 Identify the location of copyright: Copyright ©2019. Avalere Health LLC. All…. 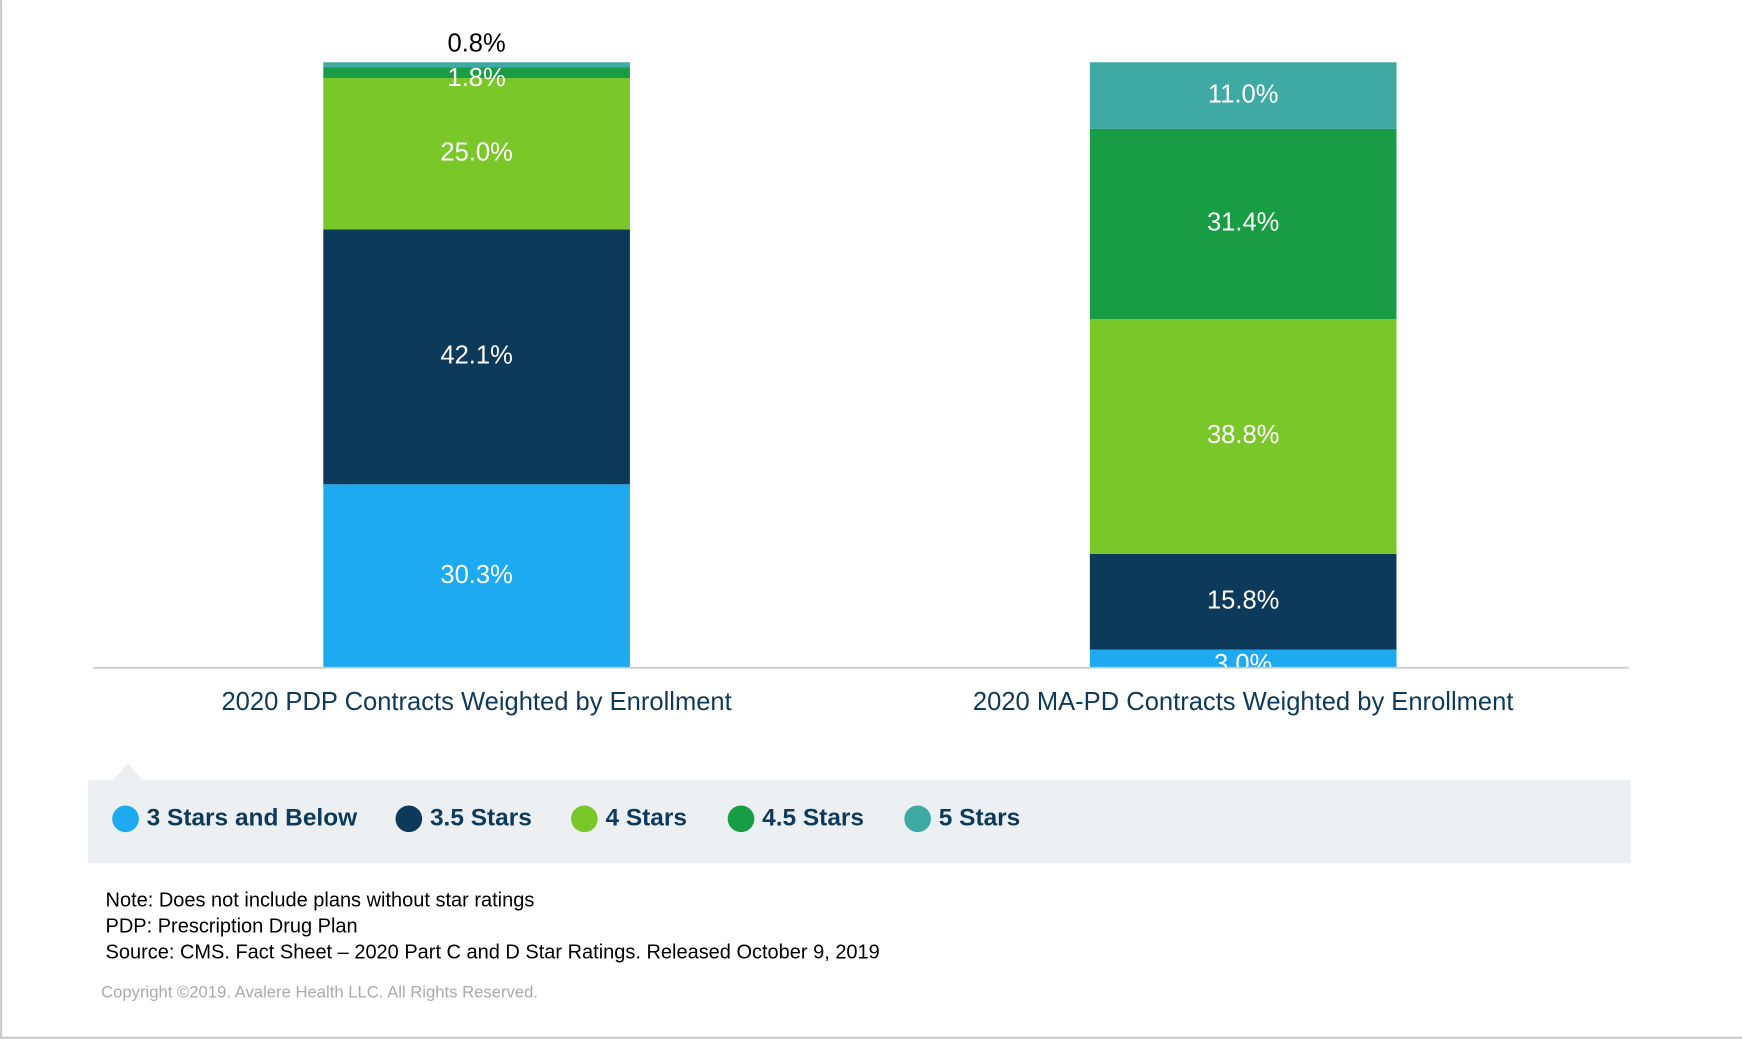
(319, 992).